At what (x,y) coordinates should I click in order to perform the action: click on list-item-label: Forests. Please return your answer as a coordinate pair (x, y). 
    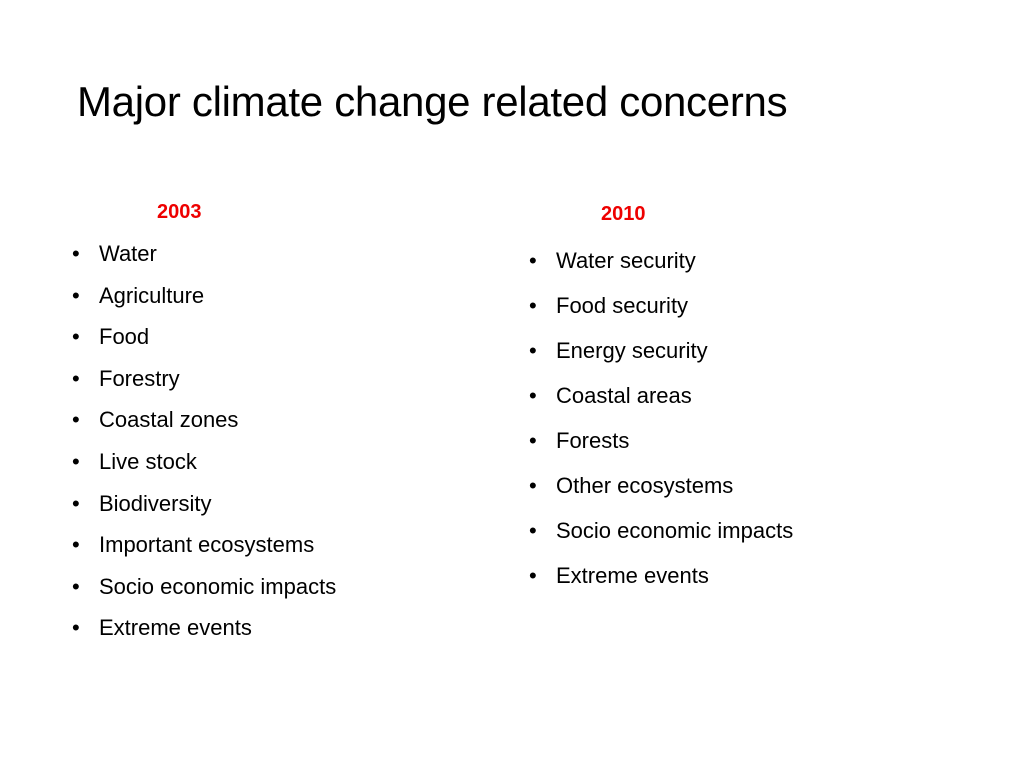
    Looking at the image, I should click on (593, 440).